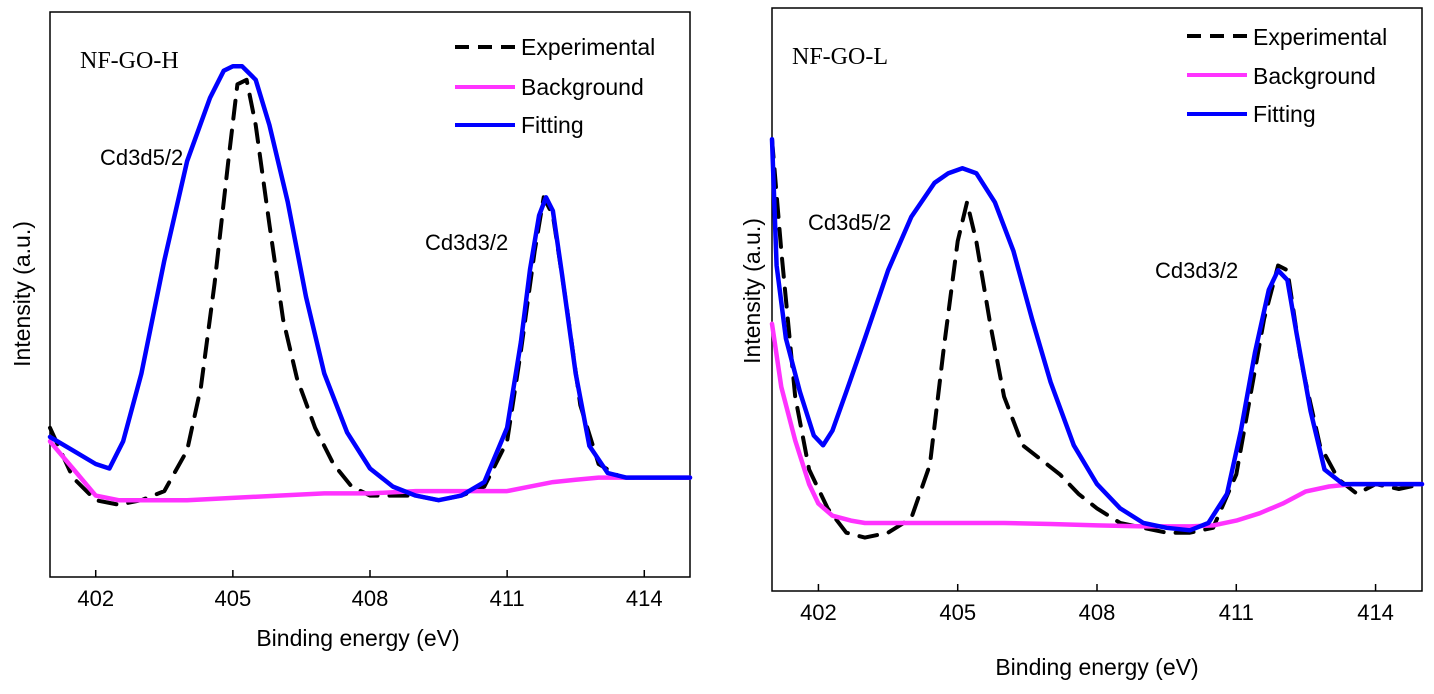  Describe the element at coordinates (840, 57) in the screenshot. I see `sample-label: NF-GO-L` at that location.